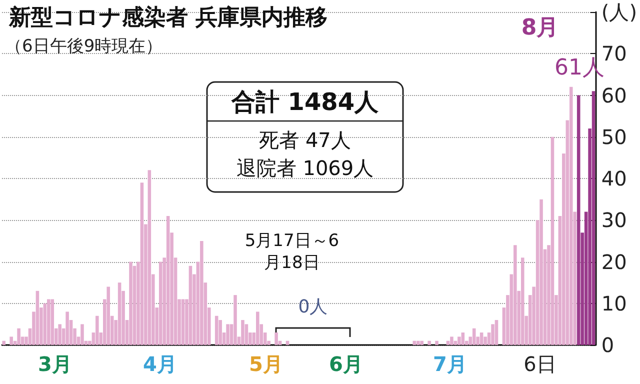  What do you see at coordinates (540, 28) in the screenshot?
I see `annotation: 8月` at bounding box center [540, 28].